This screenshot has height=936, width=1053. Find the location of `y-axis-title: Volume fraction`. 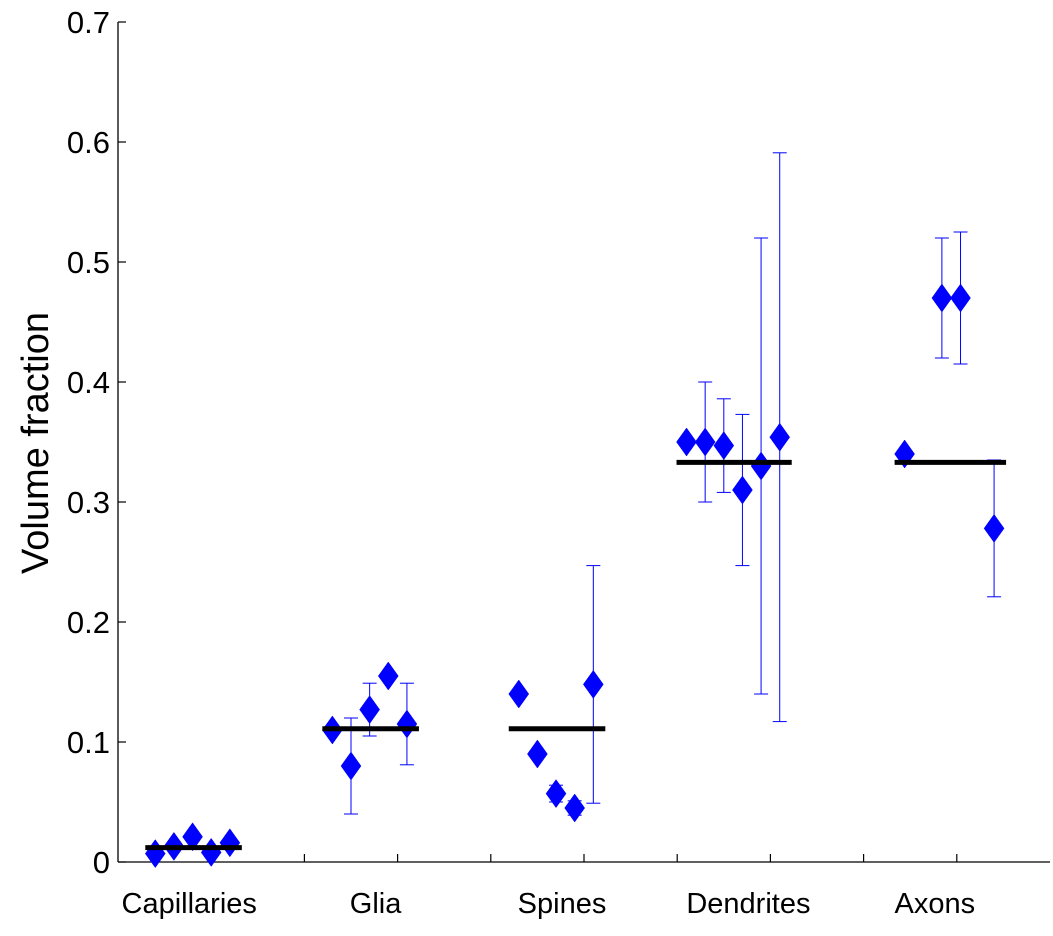

y-axis-title: Volume fraction is located at coordinates (36, 443).